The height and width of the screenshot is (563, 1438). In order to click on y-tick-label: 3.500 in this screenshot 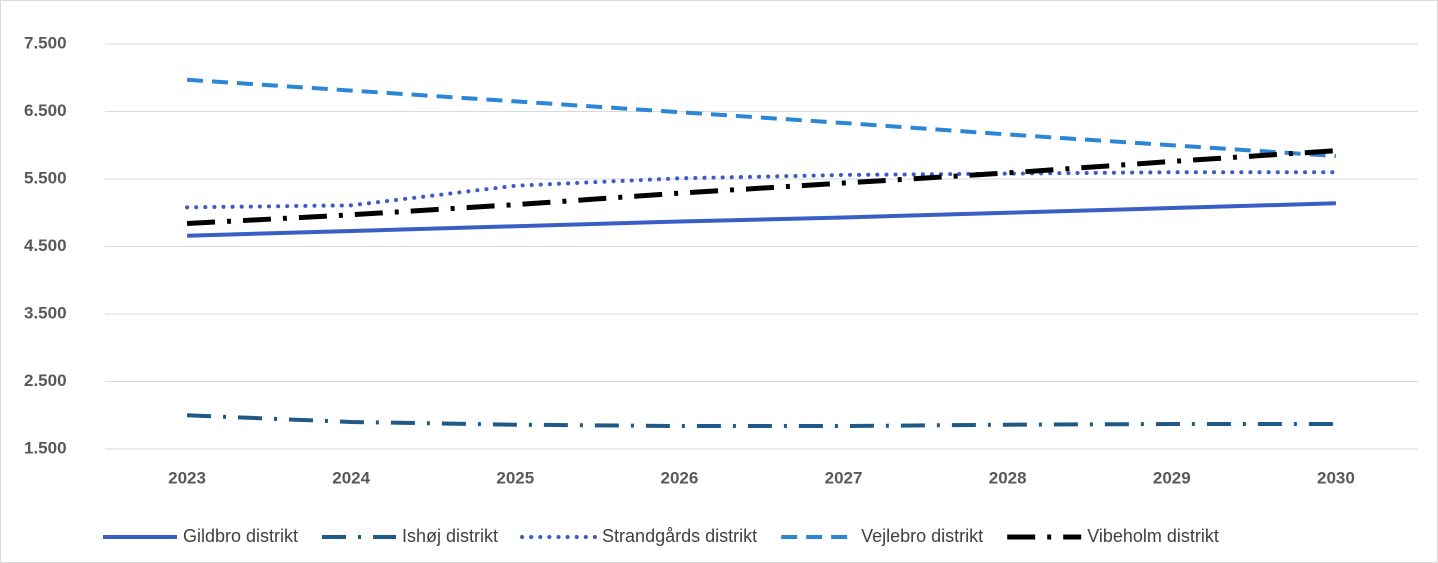, I will do `click(45, 312)`.